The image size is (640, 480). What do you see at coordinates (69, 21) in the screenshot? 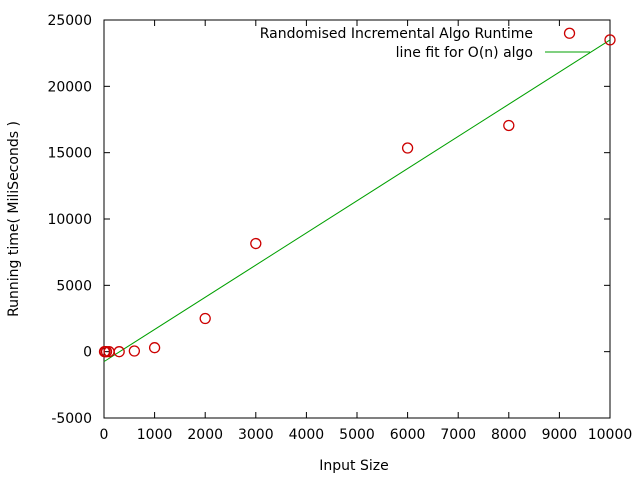
I see `y-tick-label: 25000` at bounding box center [69, 21].